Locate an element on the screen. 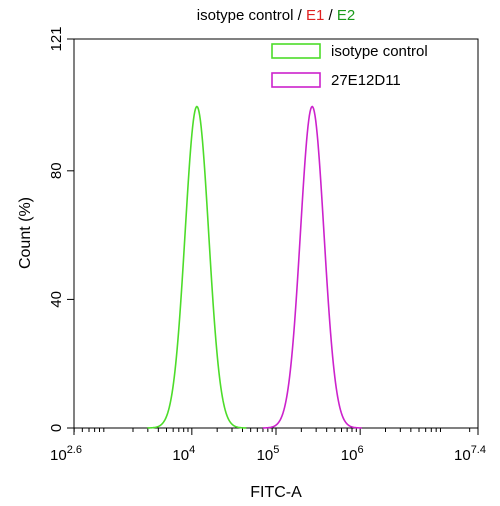  series-line-27e12d11 is located at coordinates (312, 267).